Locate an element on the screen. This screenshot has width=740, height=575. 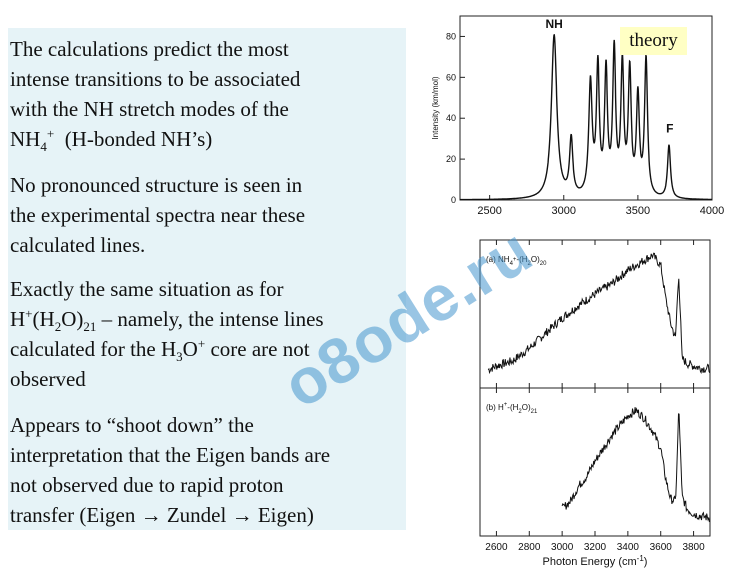
x-tick-label: 2800 is located at coordinates (529, 547).